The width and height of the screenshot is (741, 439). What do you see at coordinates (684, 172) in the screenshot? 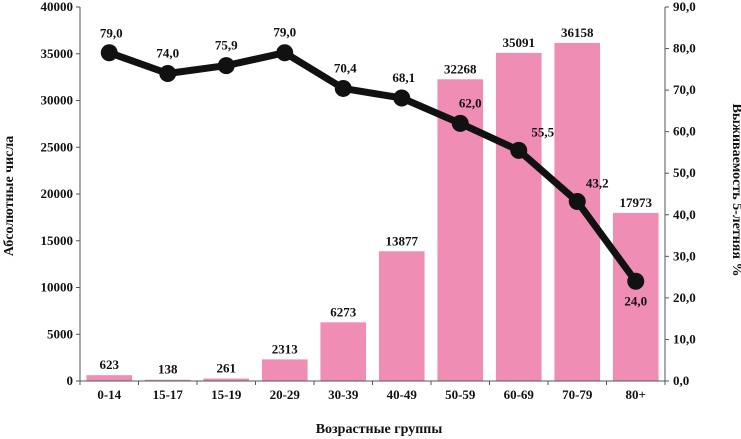
I see `y-right-tick-label: 50,0` at bounding box center [684, 172].